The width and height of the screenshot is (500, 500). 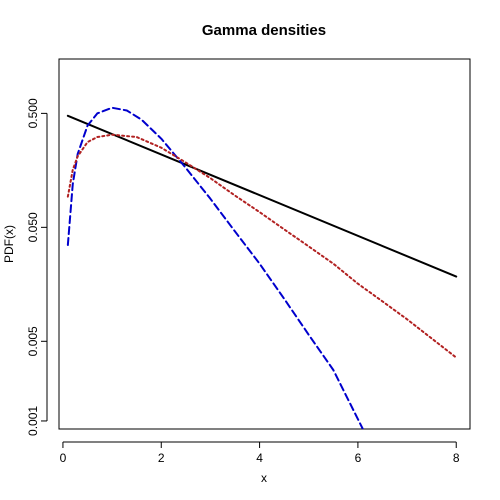 What do you see at coordinates (358, 458) in the screenshot?
I see `x-tick-label: 6` at bounding box center [358, 458].